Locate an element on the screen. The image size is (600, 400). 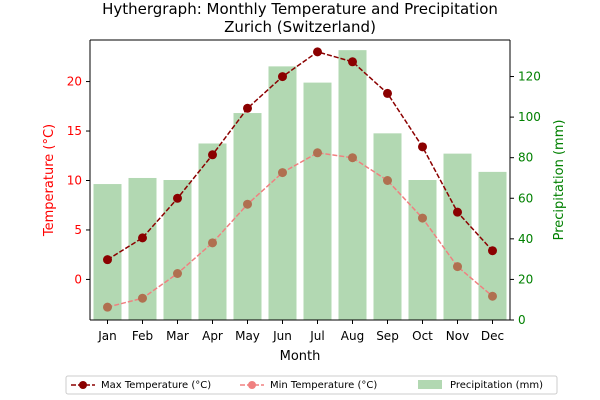
y-right-tick-label: 120 is located at coordinates (529, 77).